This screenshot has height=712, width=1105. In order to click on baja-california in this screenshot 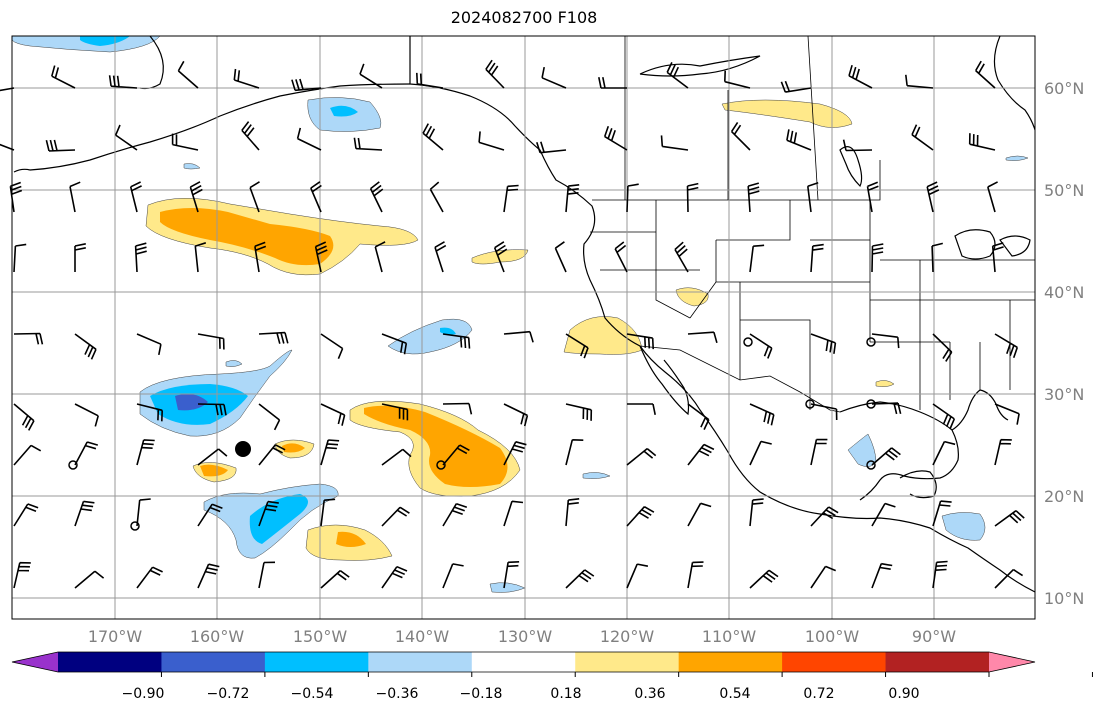, I will do `click(664, 380)`.